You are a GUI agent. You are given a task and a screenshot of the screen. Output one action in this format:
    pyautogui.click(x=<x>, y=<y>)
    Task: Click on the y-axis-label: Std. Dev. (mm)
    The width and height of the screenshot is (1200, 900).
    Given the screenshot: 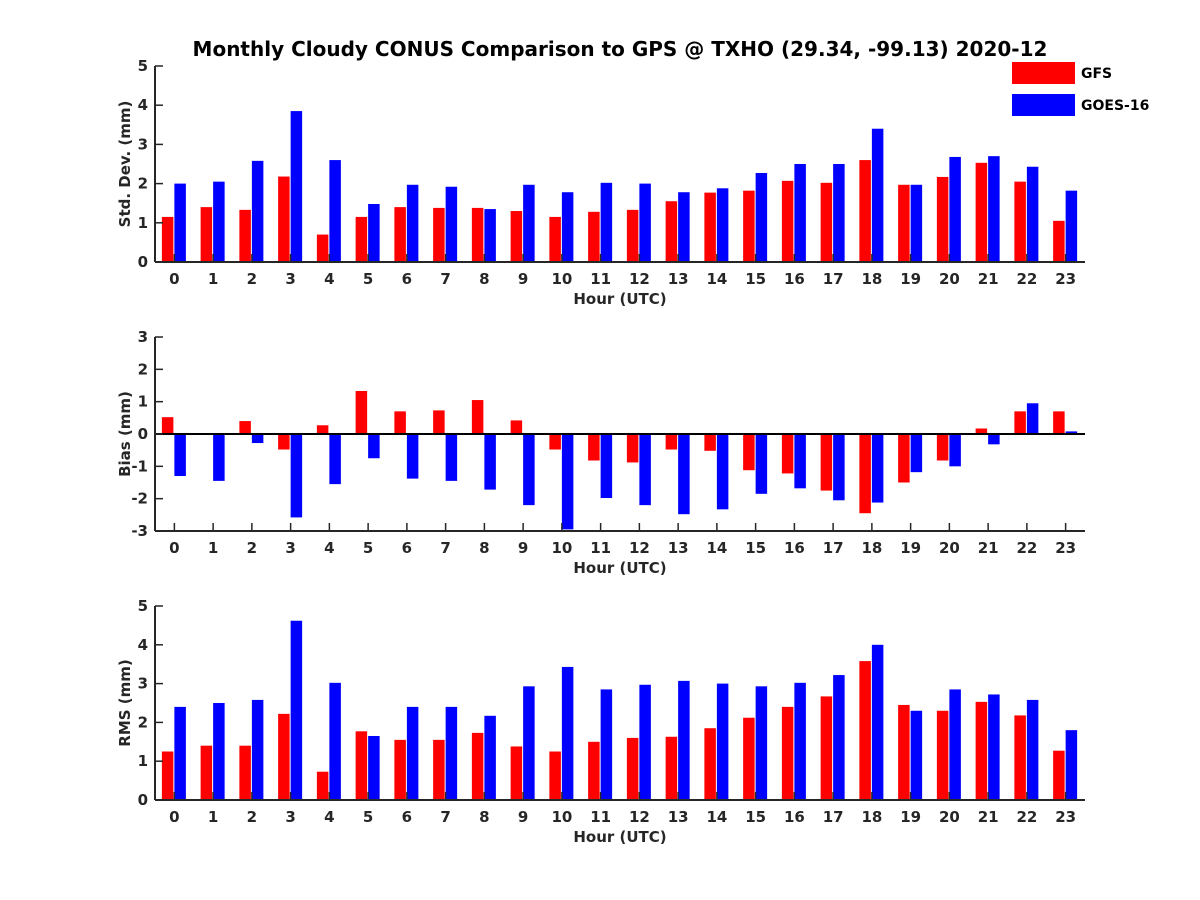 What is the action you would take?
    pyautogui.click(x=125, y=164)
    